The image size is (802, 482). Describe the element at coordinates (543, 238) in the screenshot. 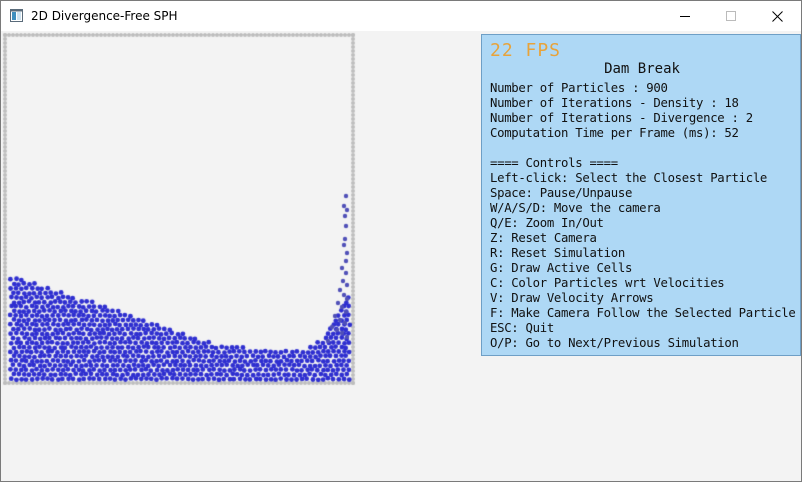

I see `control-reset-camera: Z: Reset Camera` at that location.